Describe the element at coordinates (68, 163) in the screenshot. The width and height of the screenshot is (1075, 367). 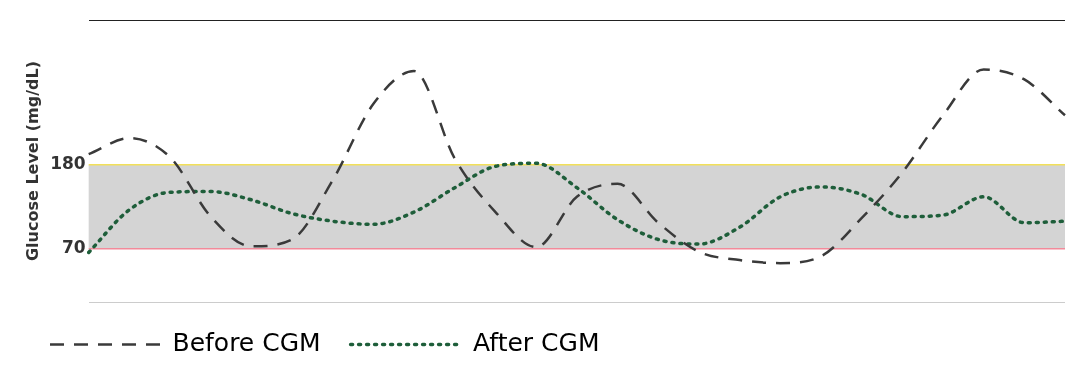
I see `y-tick-label: 180` at that location.